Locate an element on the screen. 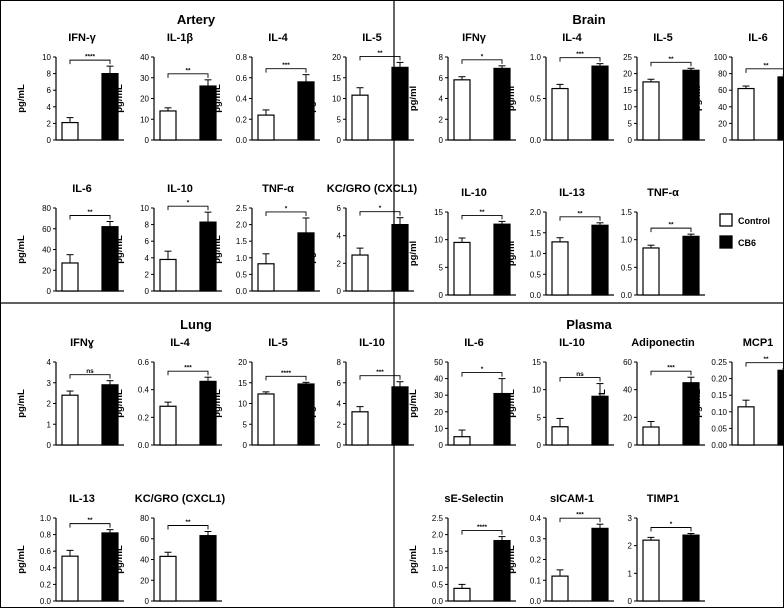 Image resolution: width=784 pixels, height=613 pixels. legend-control-label: Control is located at coordinates (754, 221).